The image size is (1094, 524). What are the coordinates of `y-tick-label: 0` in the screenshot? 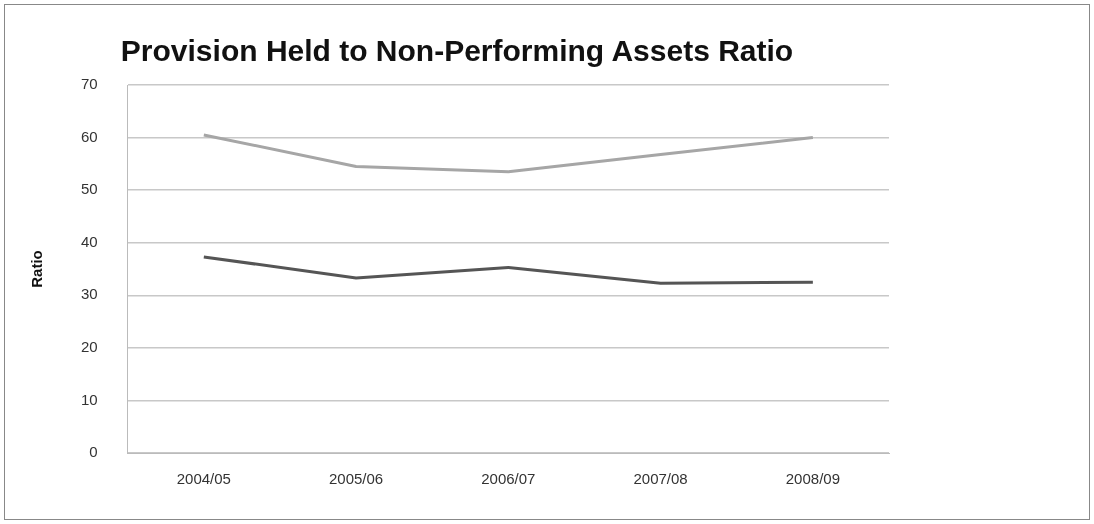 It's located at (93, 452).